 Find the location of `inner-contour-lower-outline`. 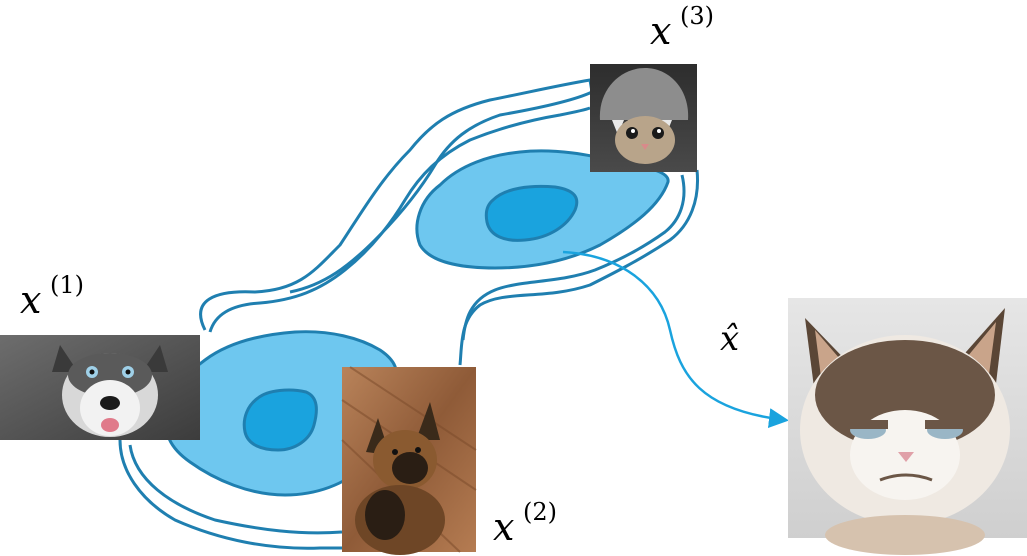

inner-contour-lower-outline is located at coordinates (235, 489).